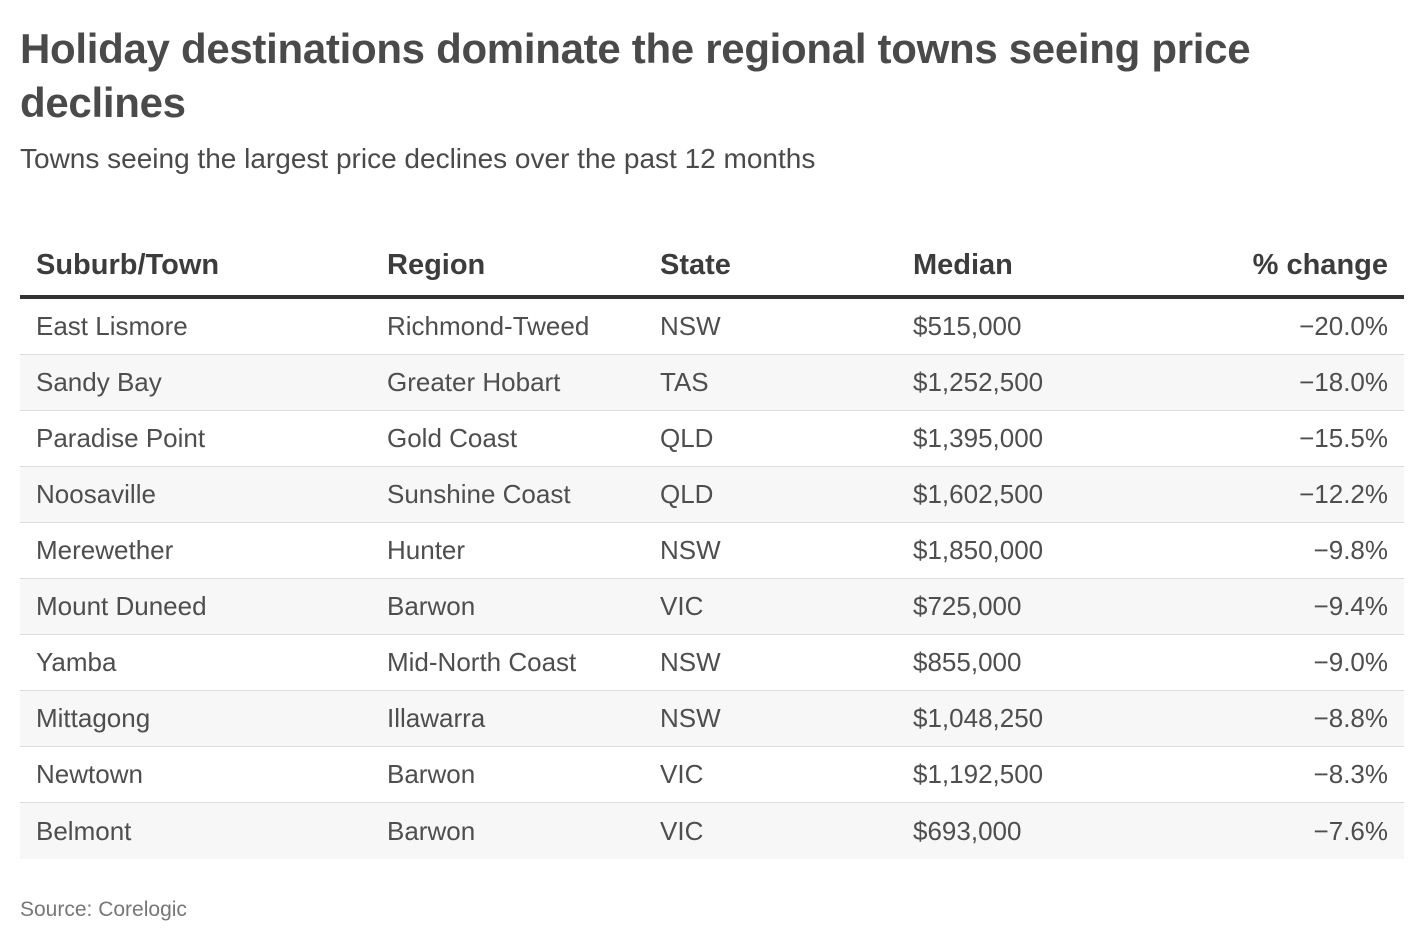 The height and width of the screenshot is (944, 1424). I want to click on table-row: Yamba Mid-North Coast NSW $855,000 −9.0%, so click(712, 663).